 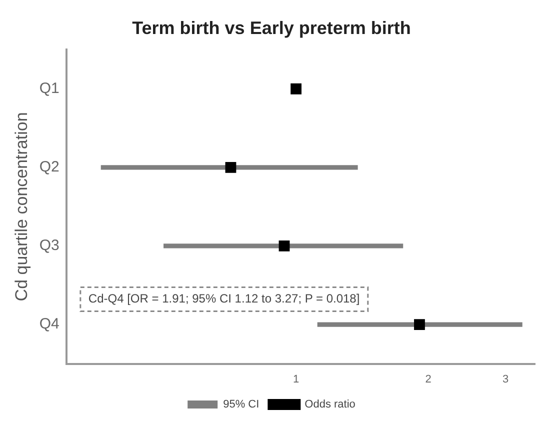 I want to click on y-tick-label: Q1, so click(x=49, y=89).